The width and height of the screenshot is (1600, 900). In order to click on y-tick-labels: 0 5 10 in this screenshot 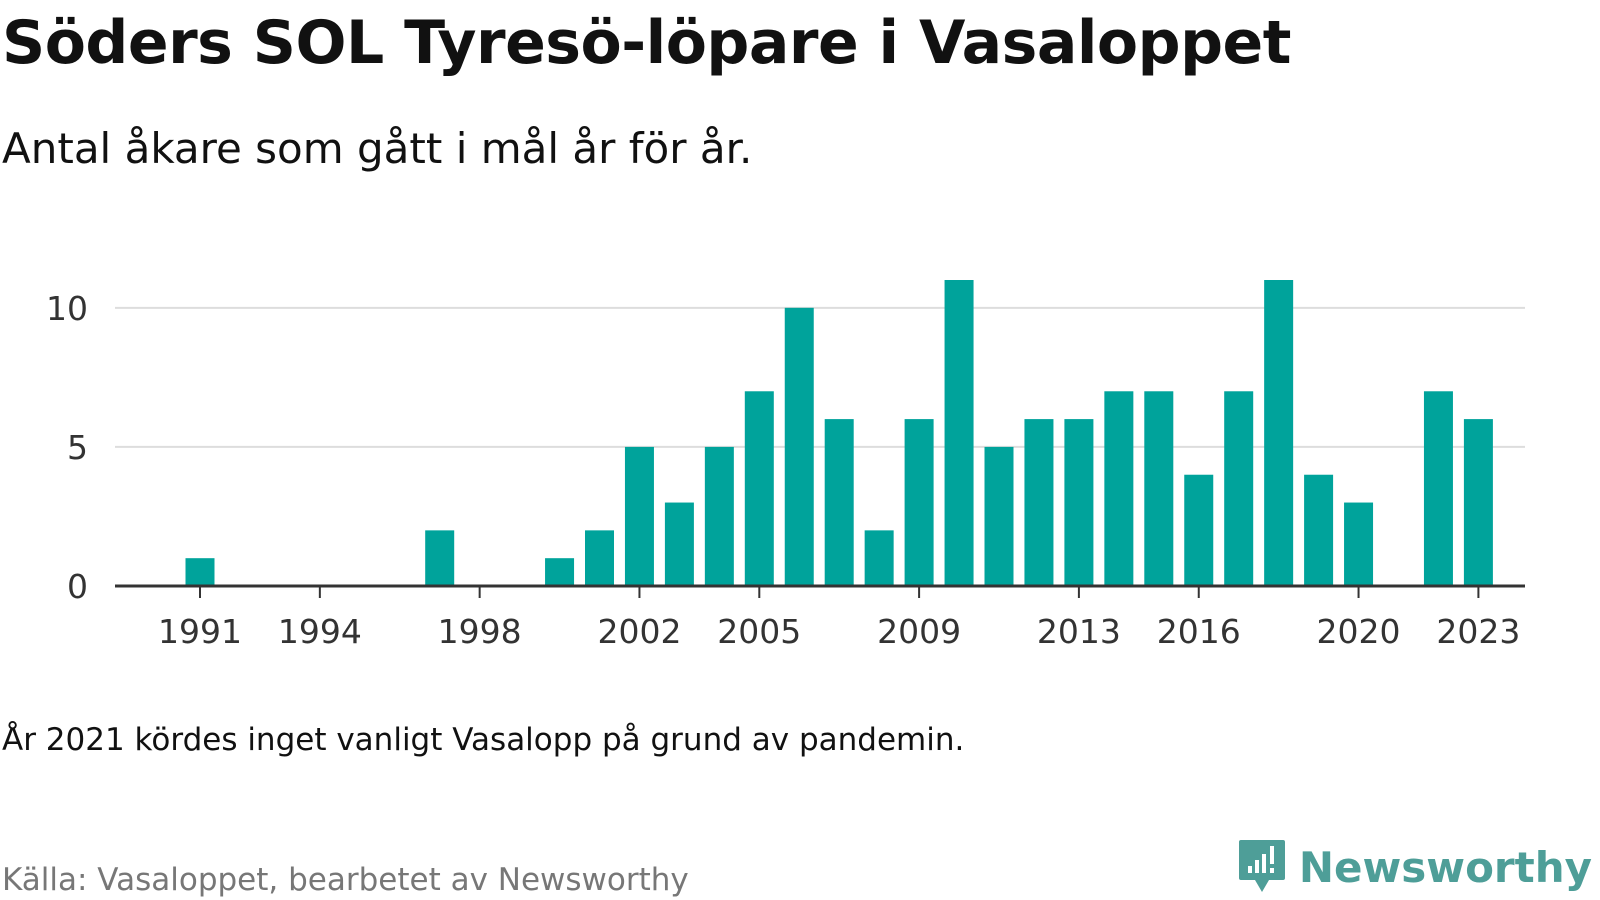, I will do `click(67, 447)`.